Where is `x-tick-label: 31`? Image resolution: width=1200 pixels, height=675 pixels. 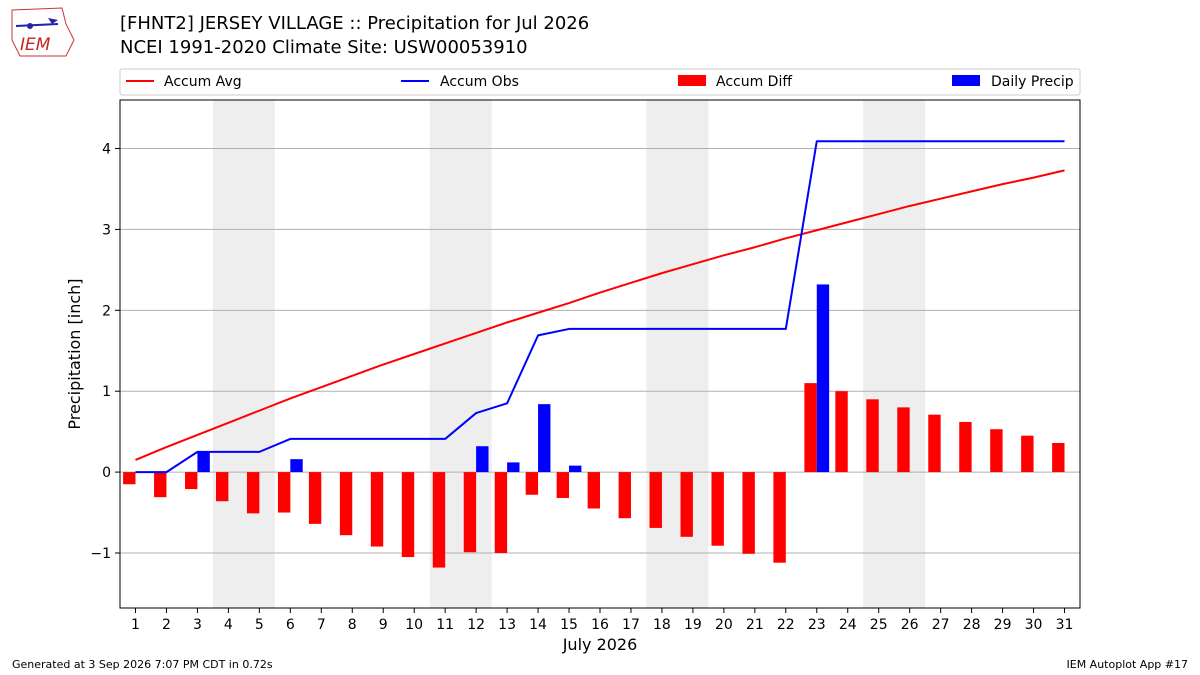
x-tick-label: 31 is located at coordinates (1065, 625).